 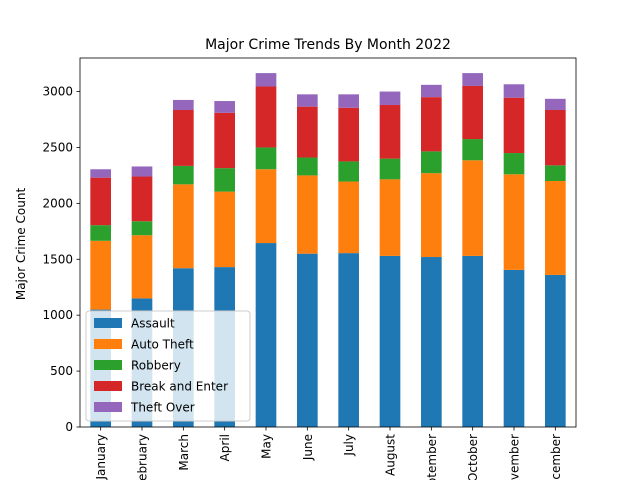 What do you see at coordinates (431, 162) in the screenshot?
I see `bar-robbery-september` at bounding box center [431, 162].